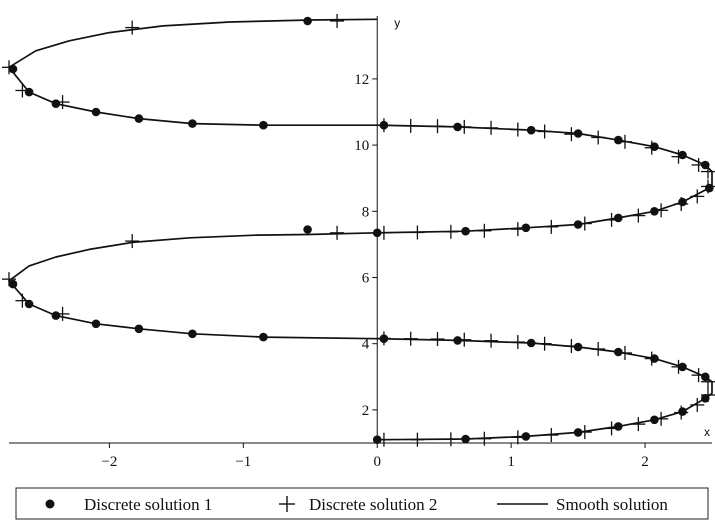 The width and height of the screenshot is (715, 523). I want to click on legend-item-smooth-solution: Smooth solution, so click(612, 504).